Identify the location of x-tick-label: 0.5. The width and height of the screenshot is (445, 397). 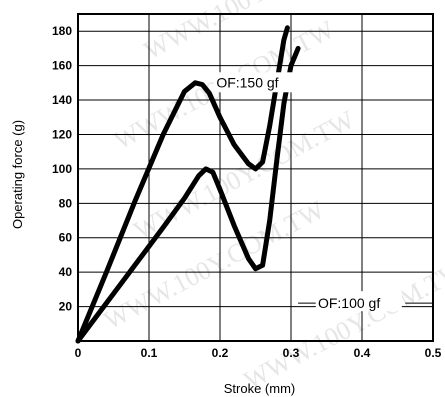
(433, 353).